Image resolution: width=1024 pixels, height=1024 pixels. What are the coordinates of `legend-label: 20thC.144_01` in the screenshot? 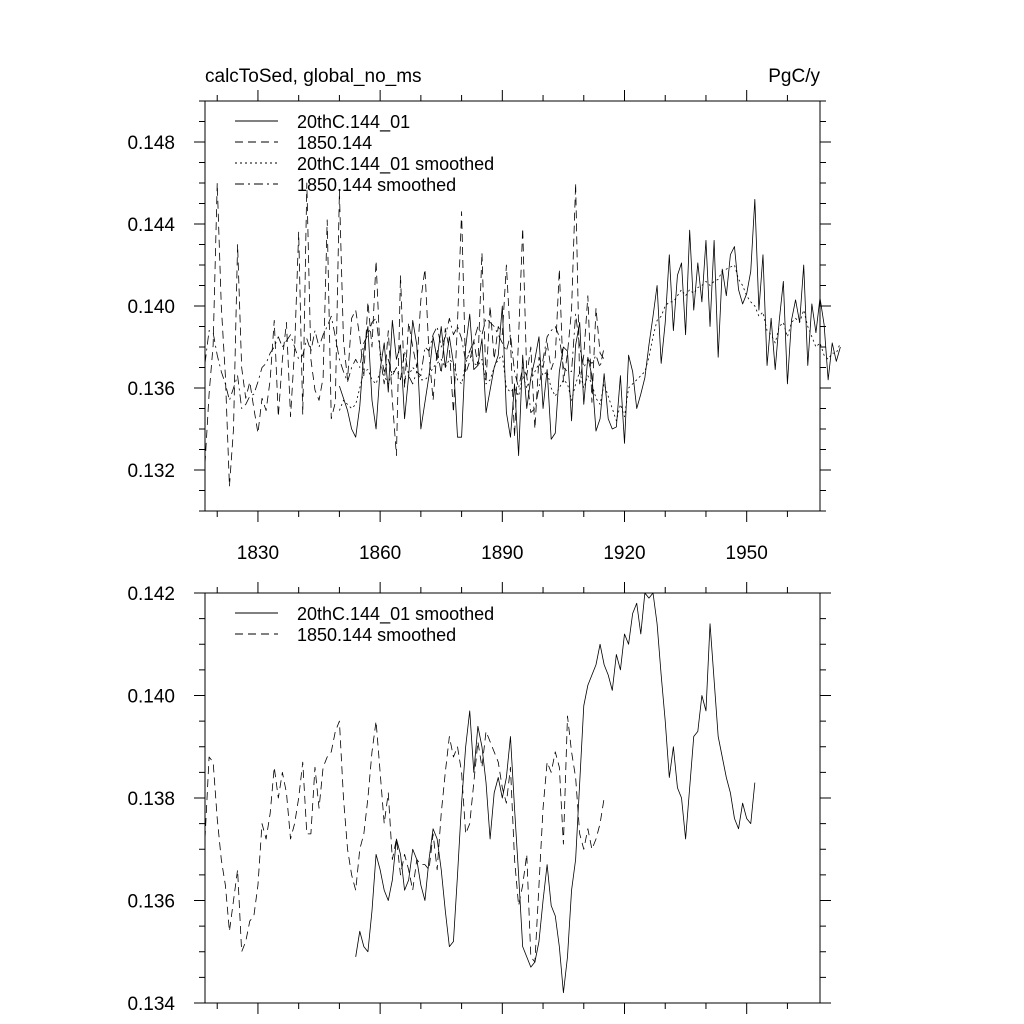 It's located at (353, 122).